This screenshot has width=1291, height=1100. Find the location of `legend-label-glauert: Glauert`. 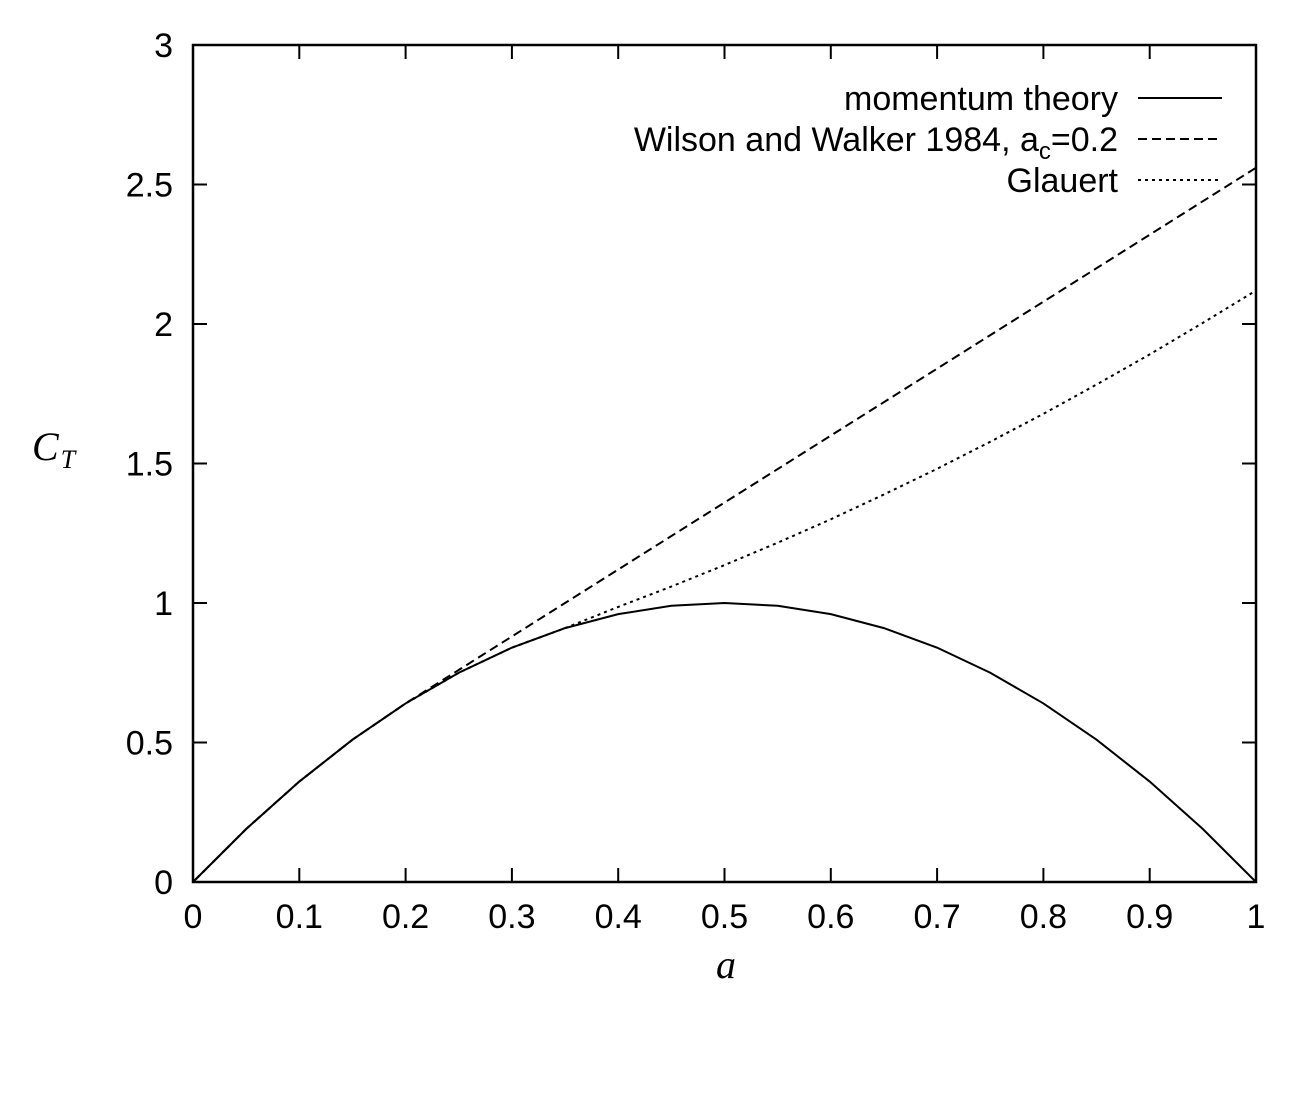

legend-label-glauert: Glauert is located at coordinates (1063, 181).